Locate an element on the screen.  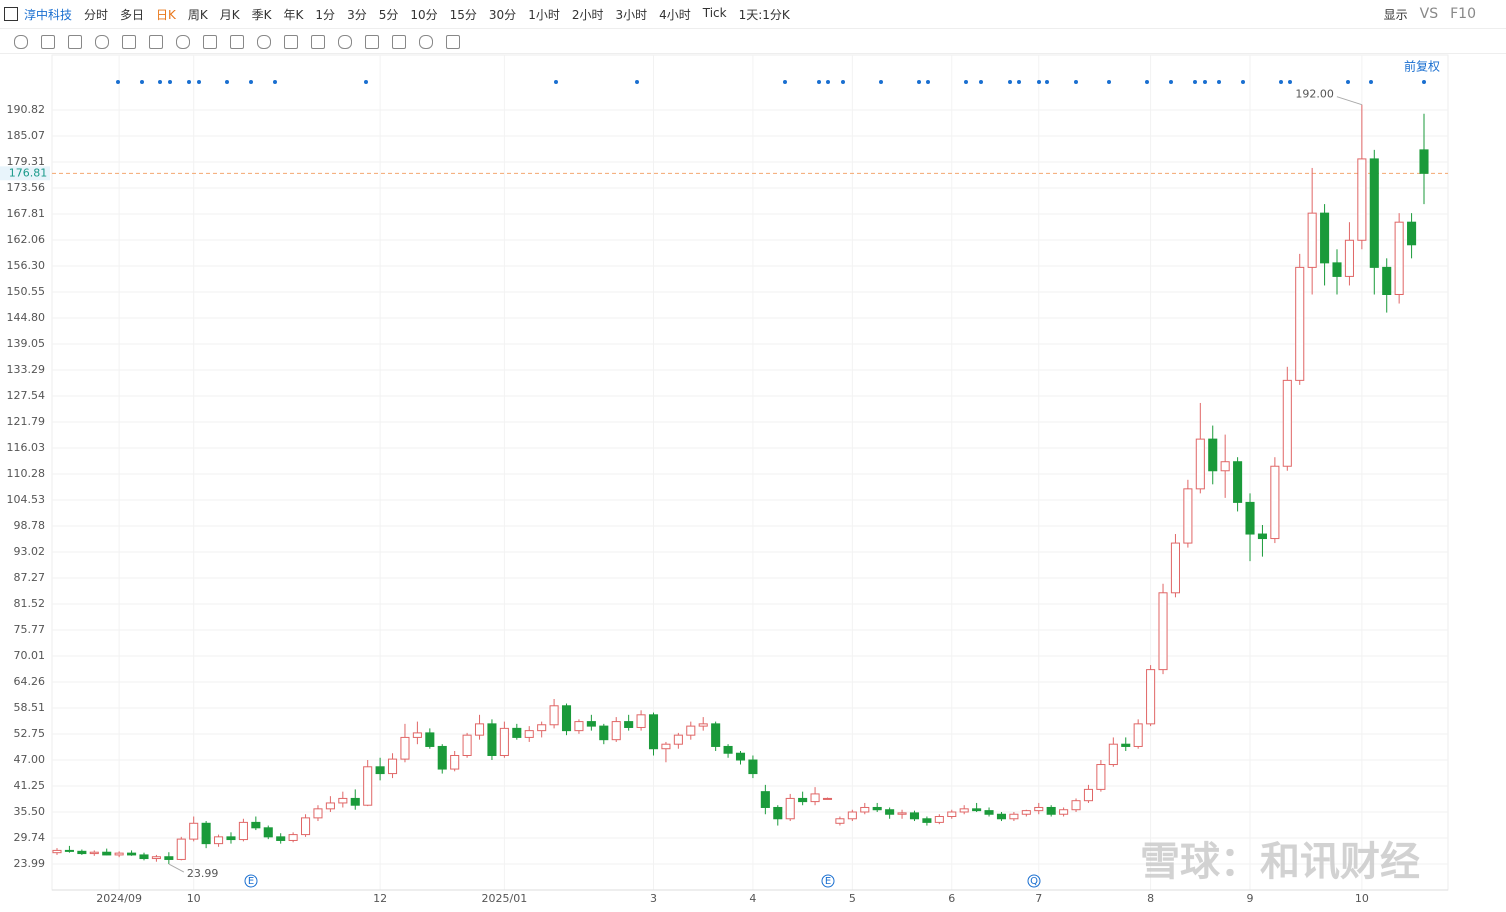
period-tab: 5分 is located at coordinates (388, 14).